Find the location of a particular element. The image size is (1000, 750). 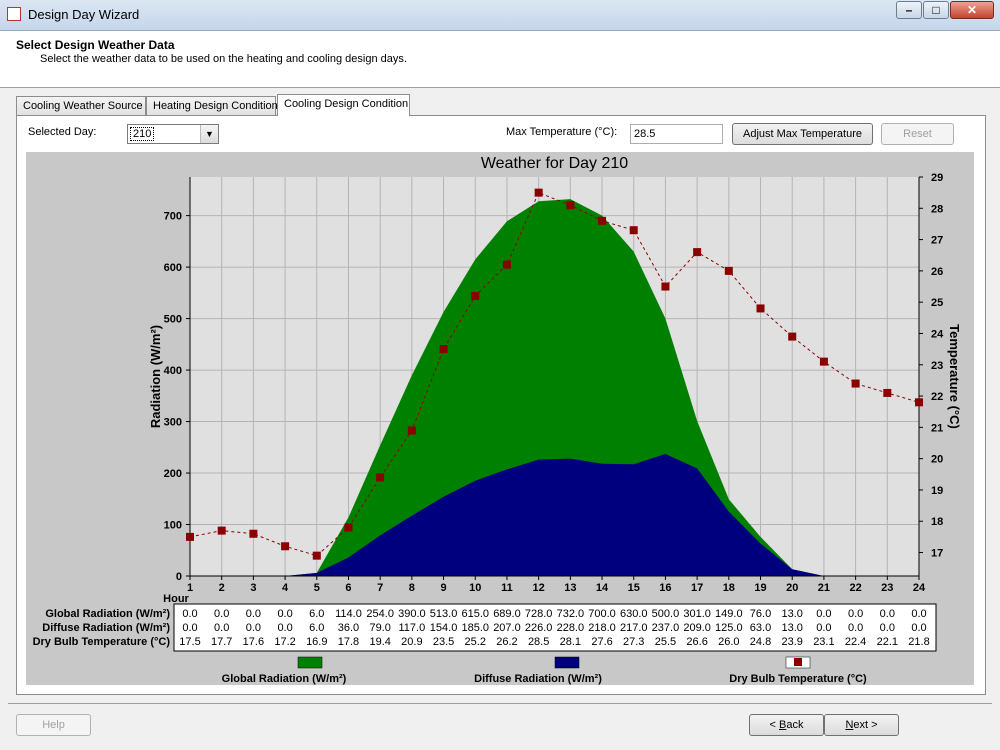

minimize-button: – is located at coordinates (909, 10).